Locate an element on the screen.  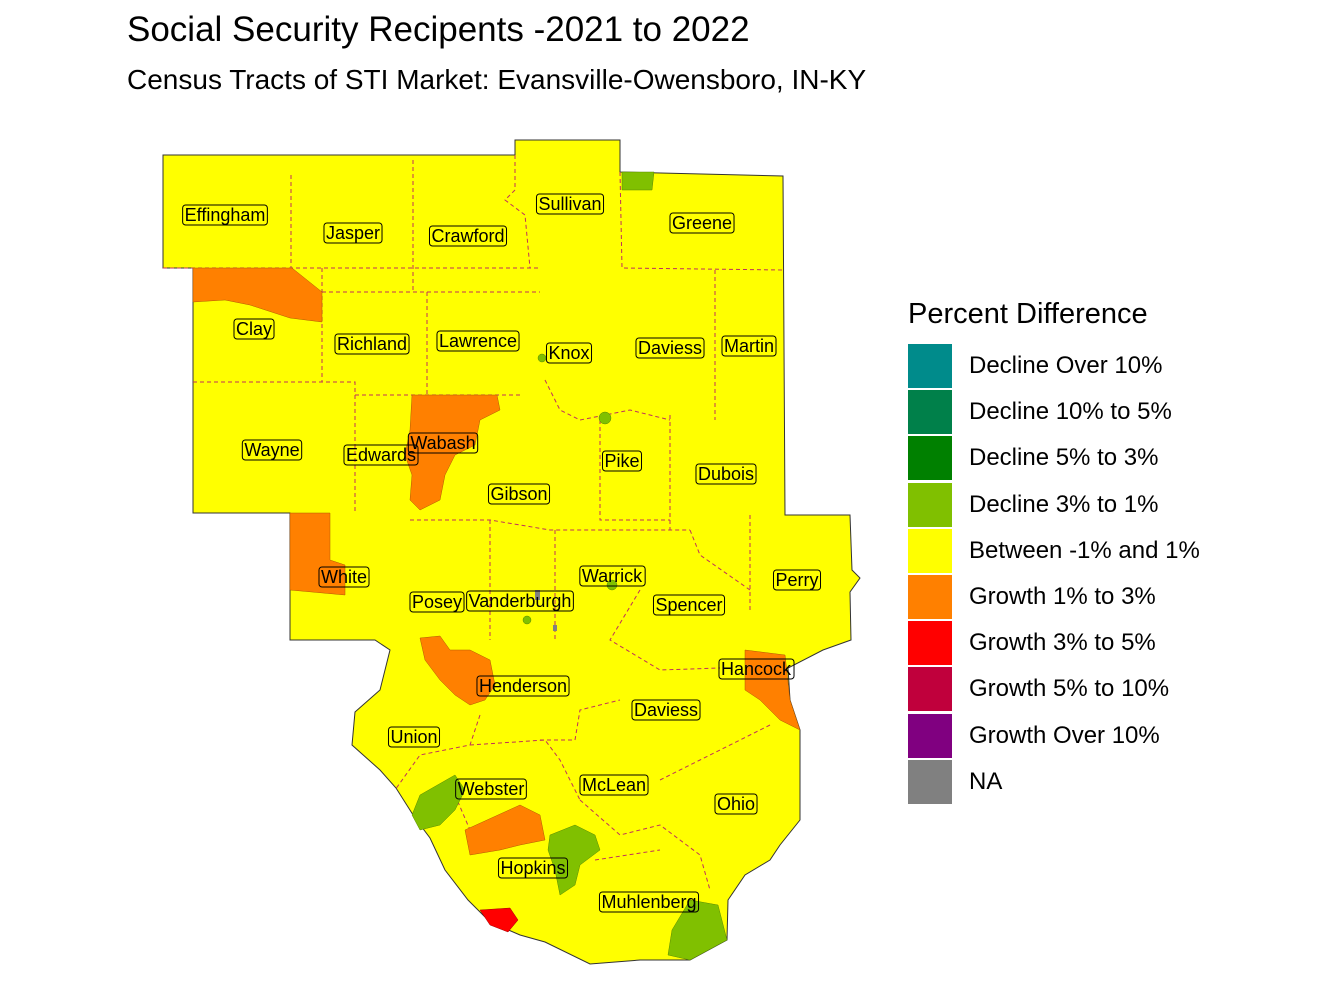
county-label-text: Posey is located at coordinates (437, 602).